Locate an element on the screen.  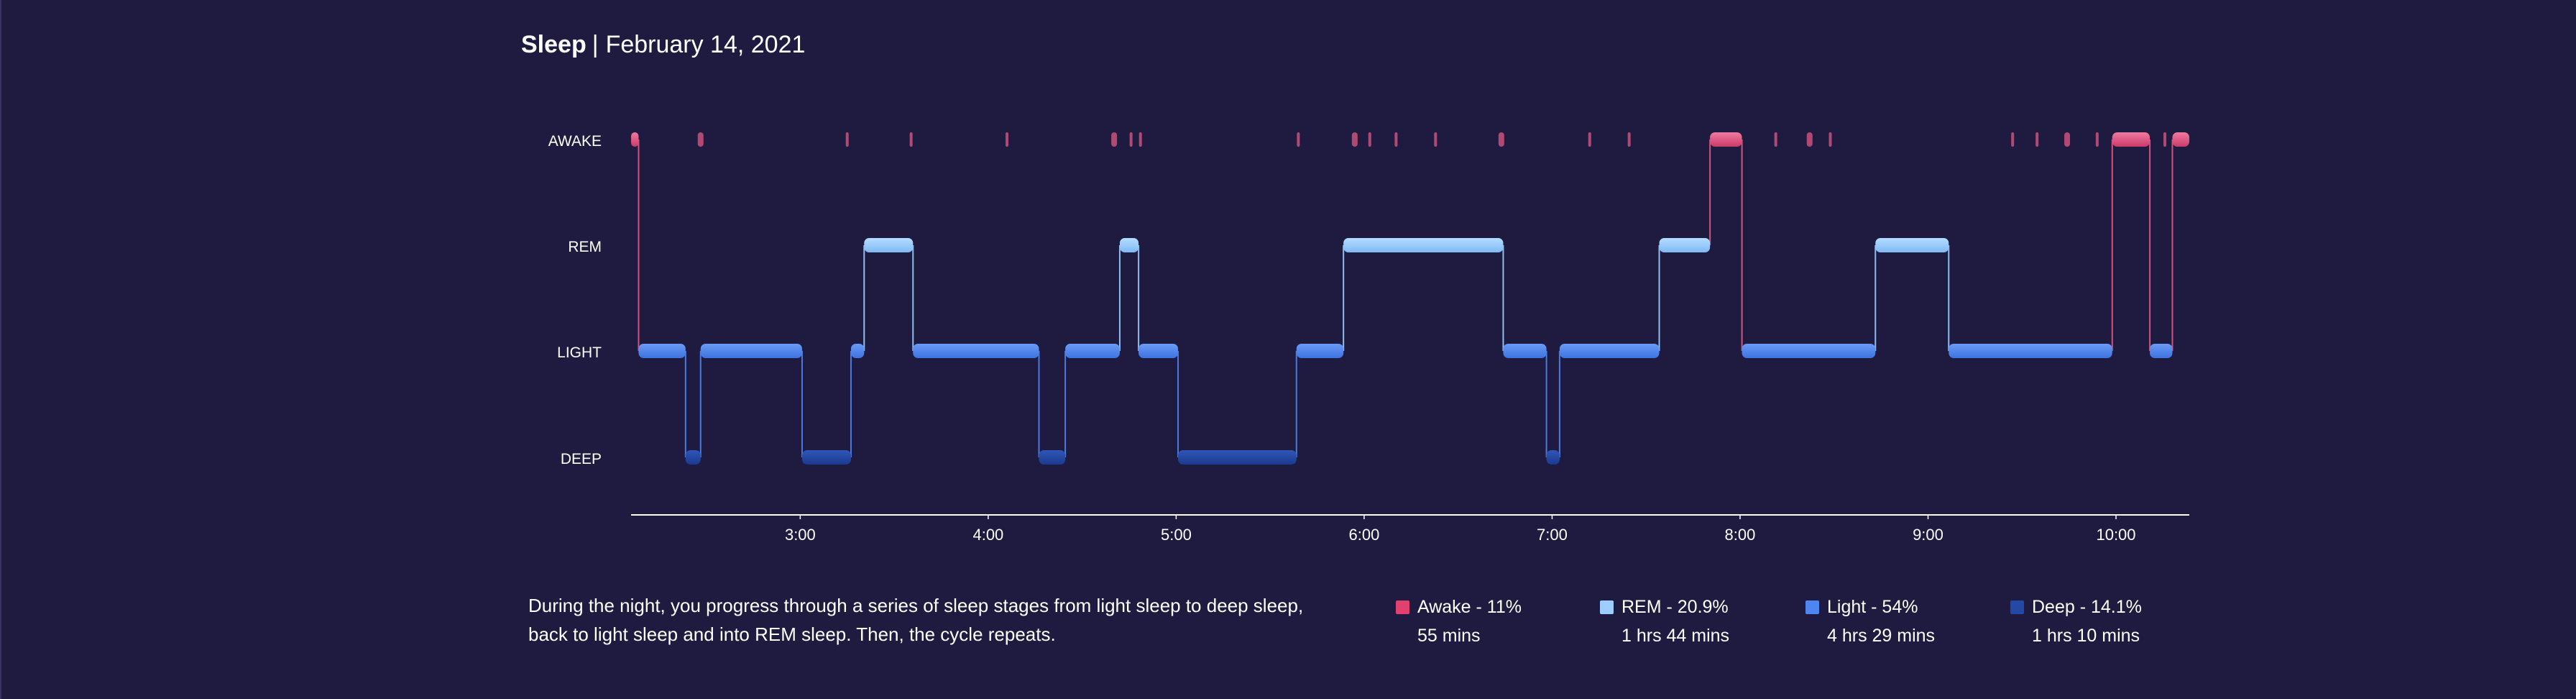
y-axis-labels: AWAKE REM LIGHT DEEP is located at coordinates (575, 300).